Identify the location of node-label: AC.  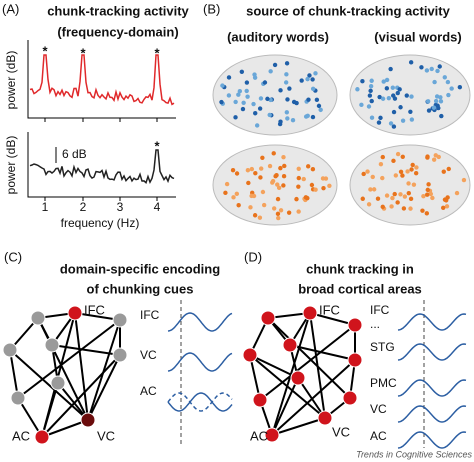
(259, 435).